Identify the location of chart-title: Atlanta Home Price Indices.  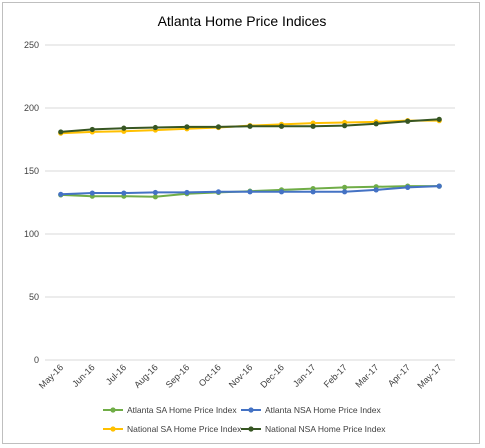
(242, 21).